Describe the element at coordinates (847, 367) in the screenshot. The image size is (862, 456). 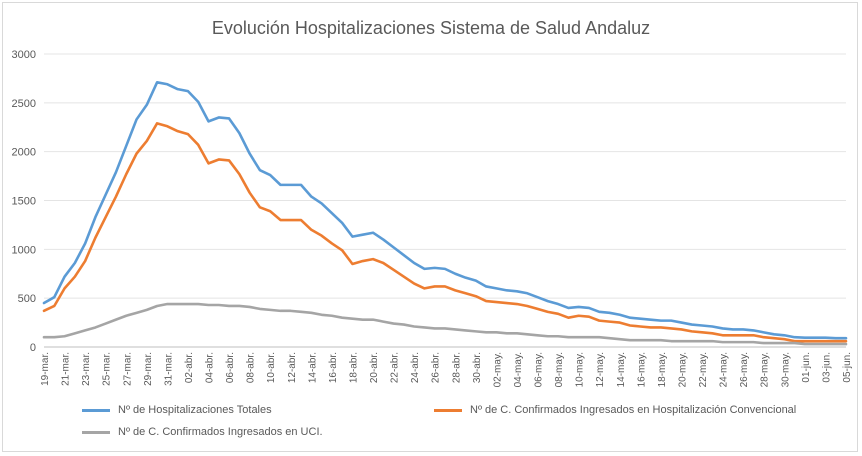
I see `x-tick-label: 05-jun.` at that location.